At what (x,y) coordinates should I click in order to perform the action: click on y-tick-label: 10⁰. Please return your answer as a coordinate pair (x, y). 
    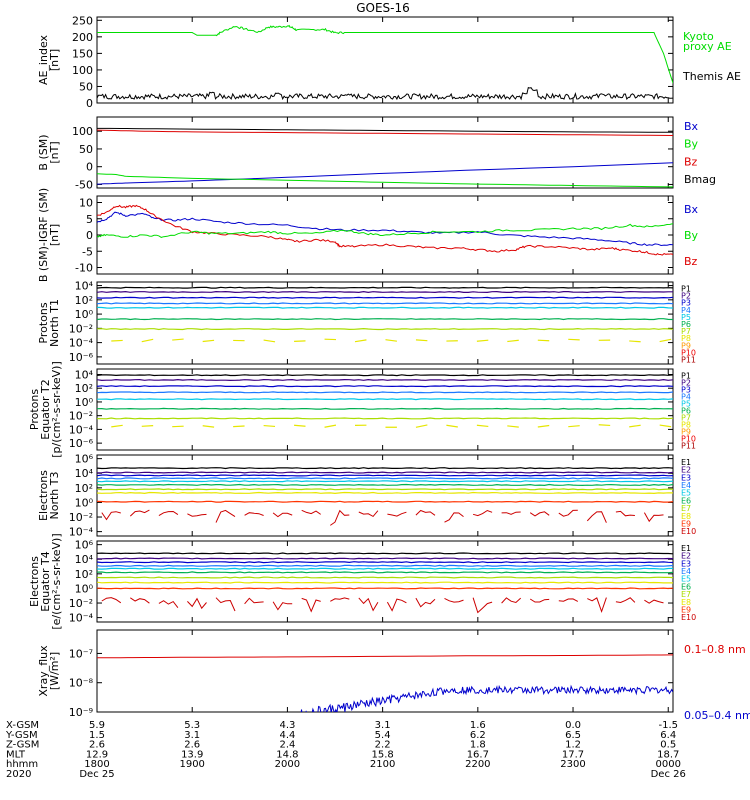
    Looking at the image, I should click on (84, 402).